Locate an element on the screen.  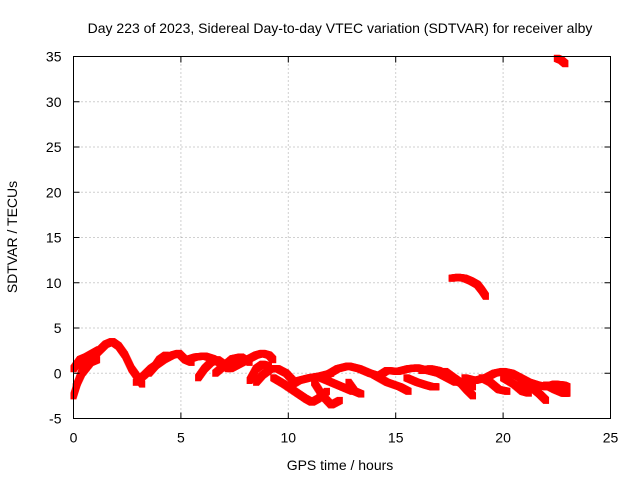
y-tick-label: 30 is located at coordinates (54, 102).